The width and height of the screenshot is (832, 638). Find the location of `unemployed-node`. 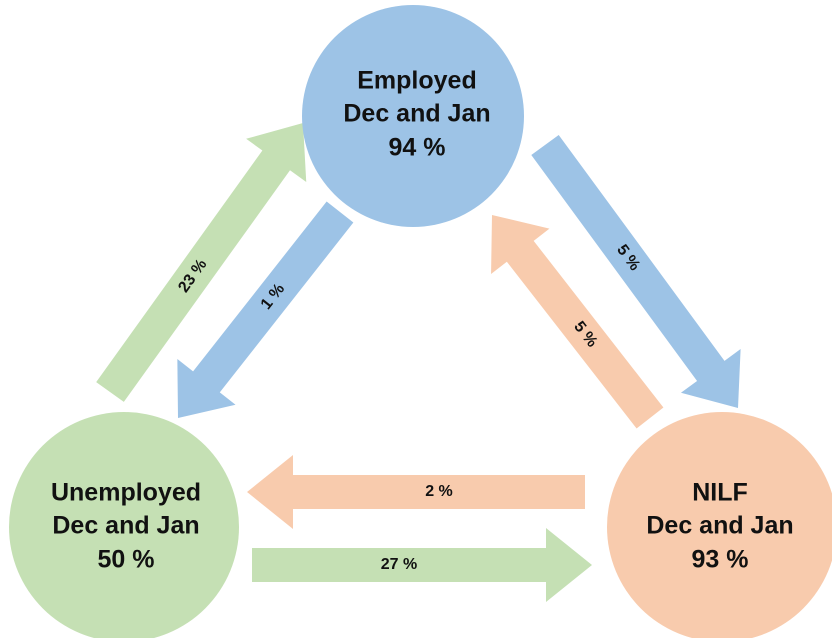

unemployed-node is located at coordinates (124, 525).